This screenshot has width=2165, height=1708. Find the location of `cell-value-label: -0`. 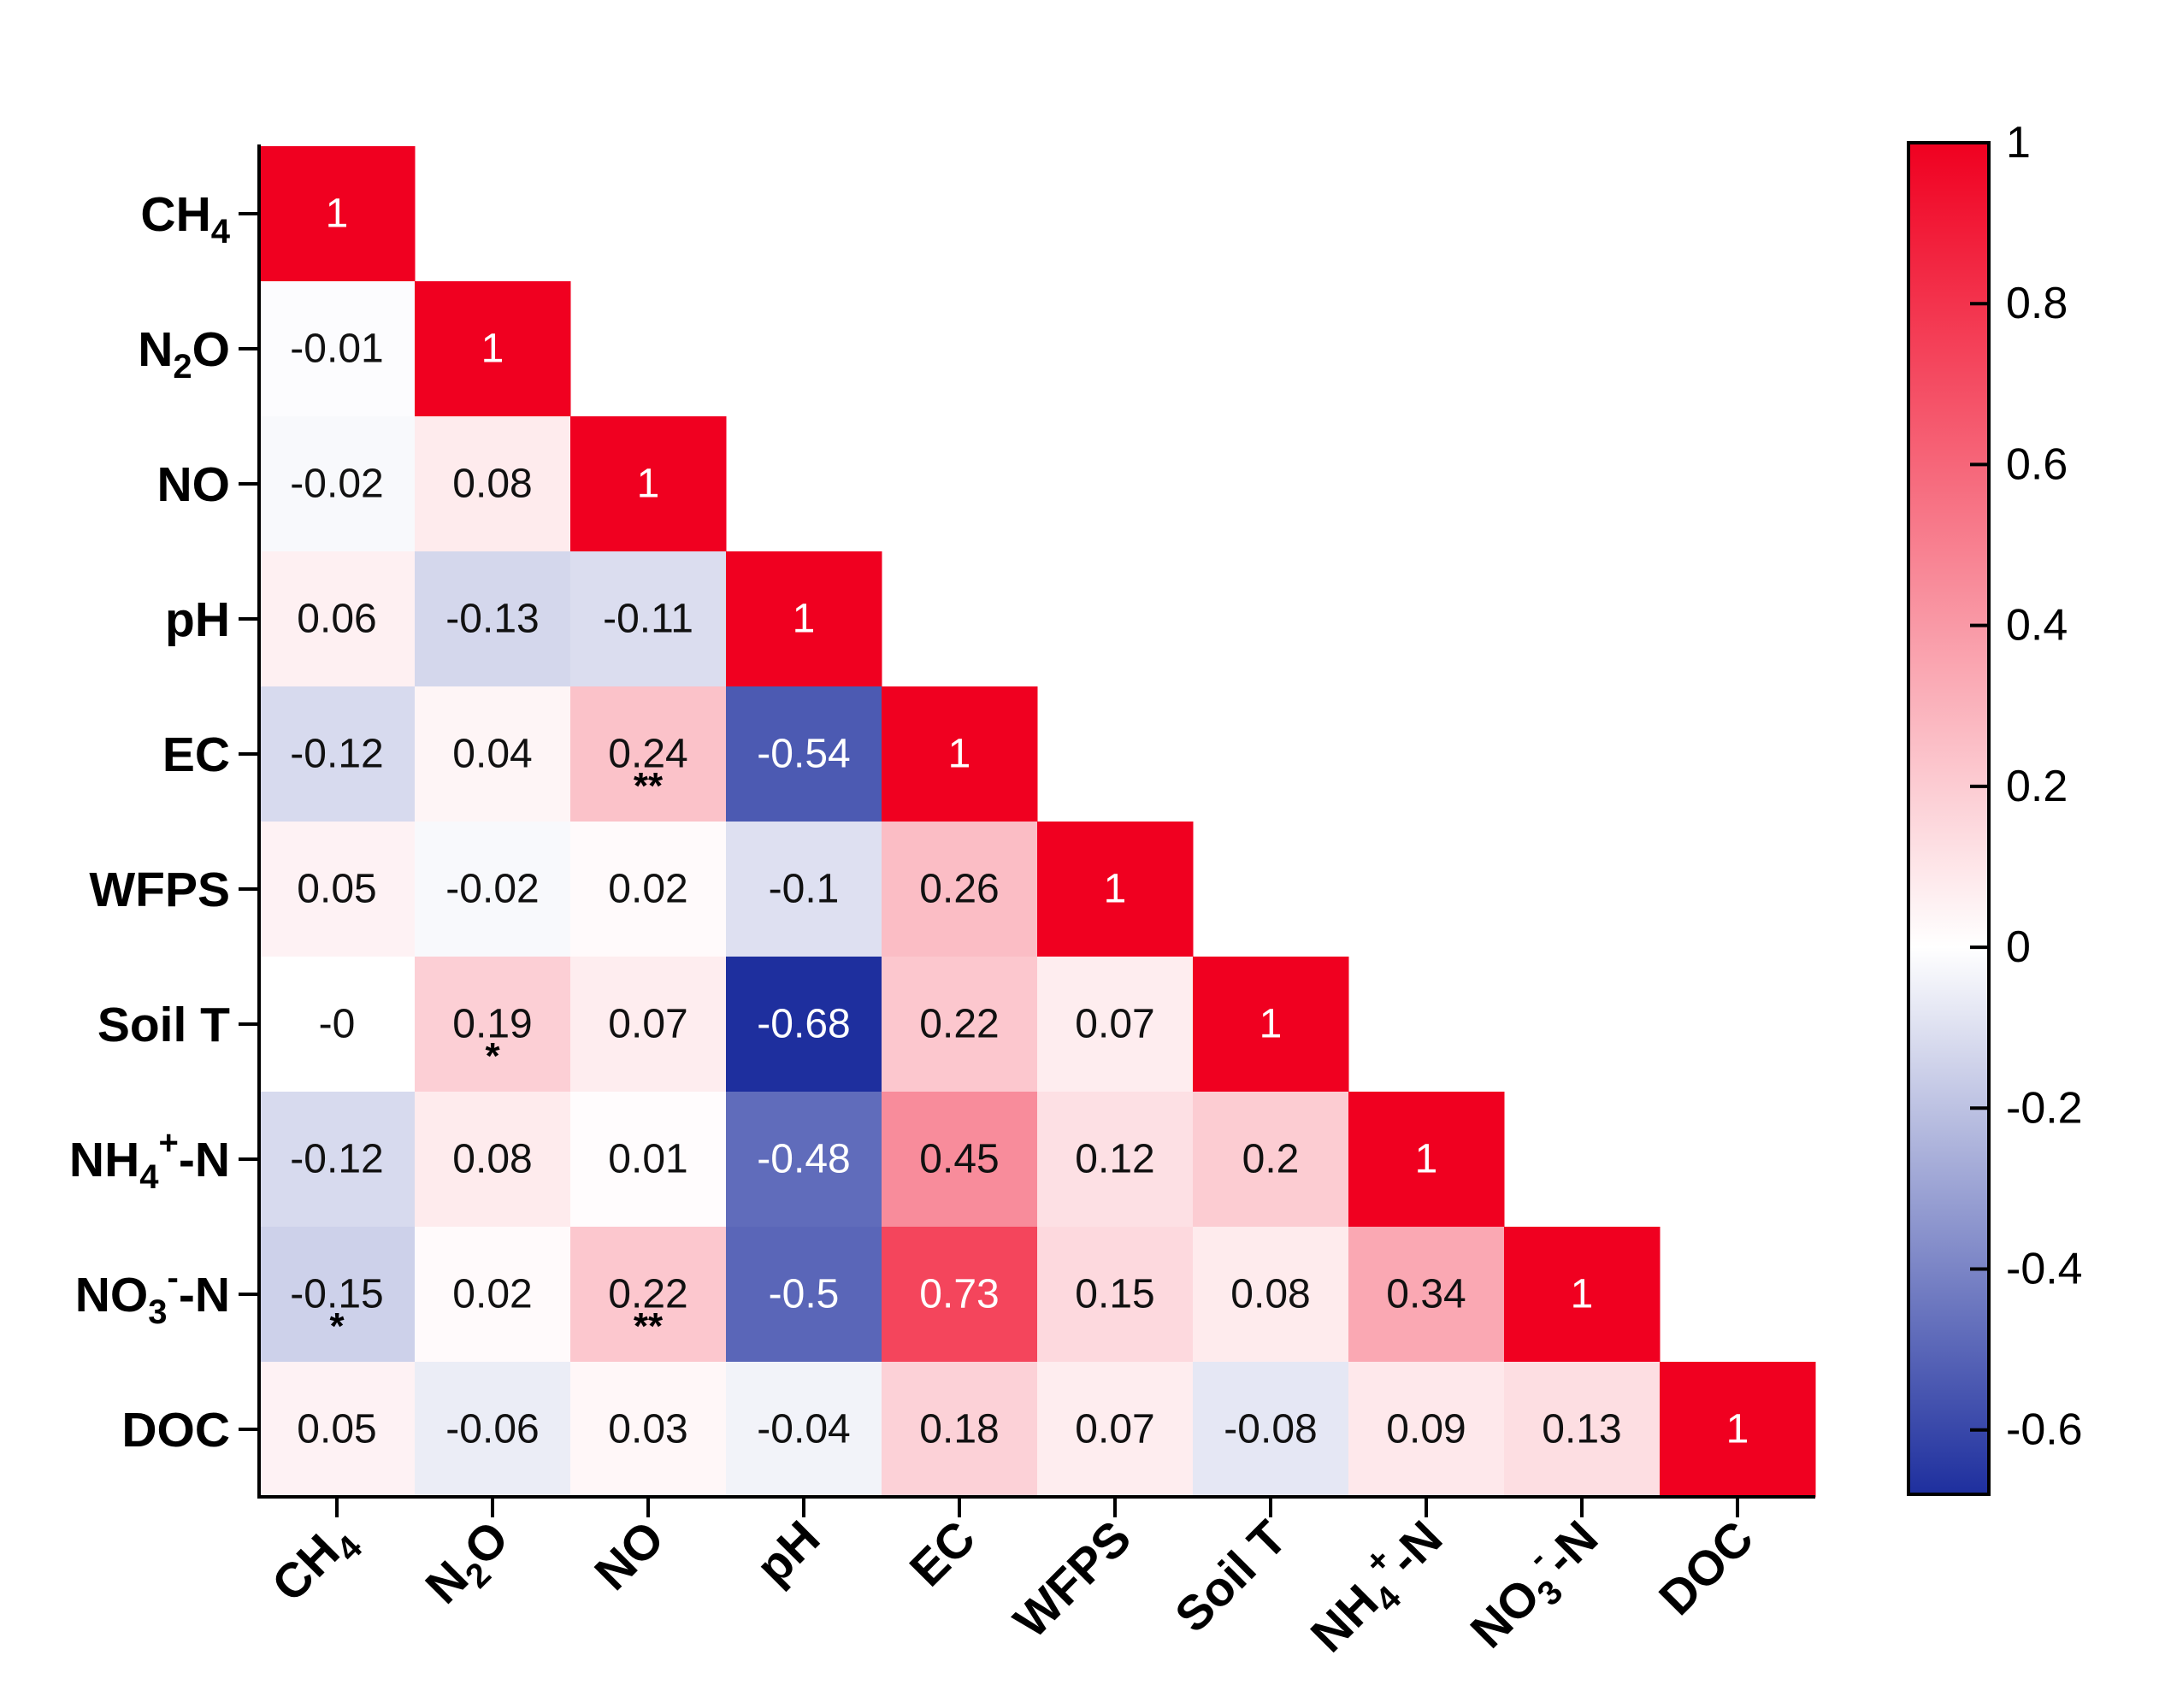

cell-value-label: -0 is located at coordinates (337, 1025).